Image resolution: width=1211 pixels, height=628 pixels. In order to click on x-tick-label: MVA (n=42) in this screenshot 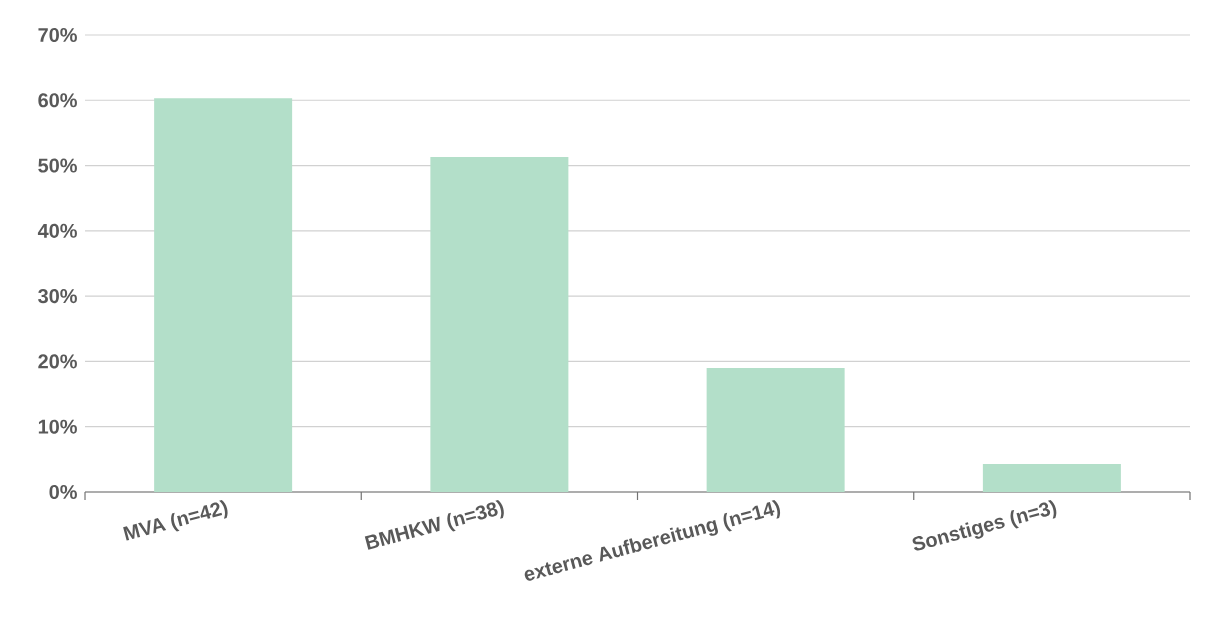, I will do `click(175, 520)`.